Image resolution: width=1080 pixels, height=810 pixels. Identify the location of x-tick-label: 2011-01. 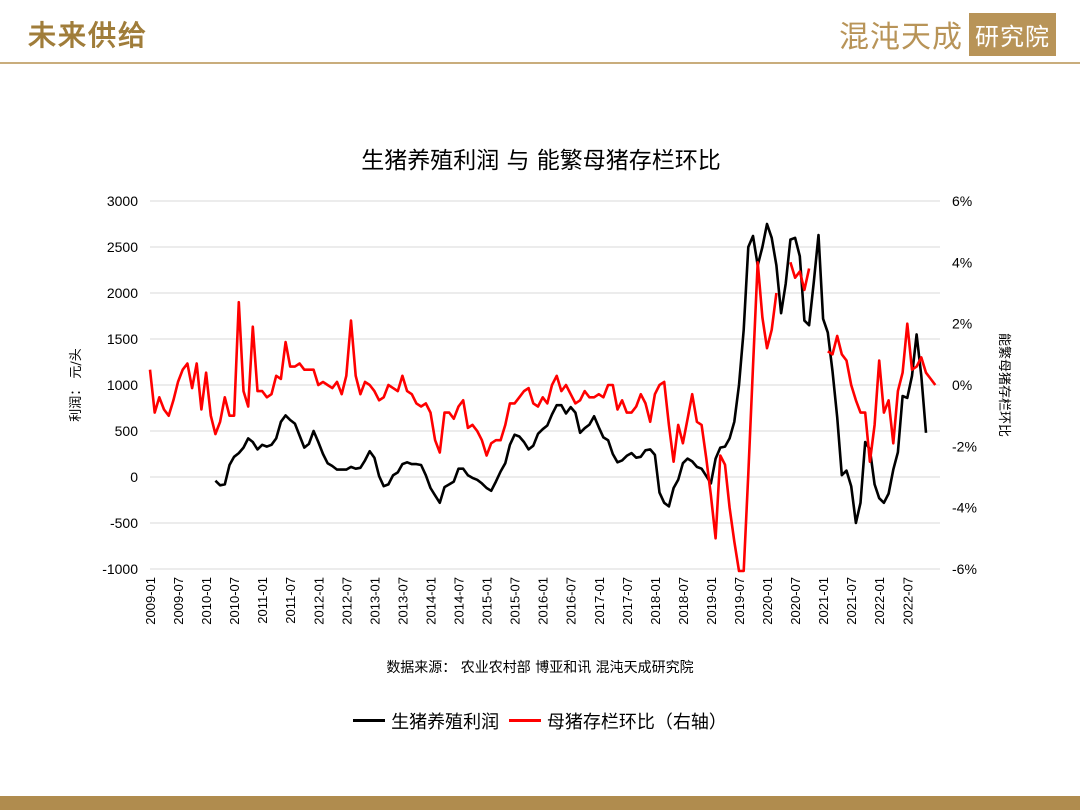
(262, 600).